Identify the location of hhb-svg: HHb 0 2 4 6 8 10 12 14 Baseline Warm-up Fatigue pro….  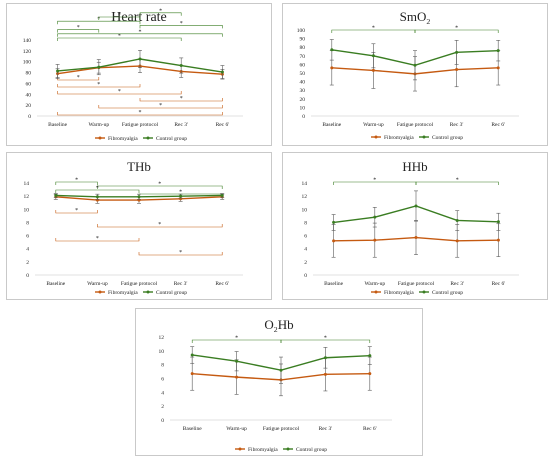
(410, 227).